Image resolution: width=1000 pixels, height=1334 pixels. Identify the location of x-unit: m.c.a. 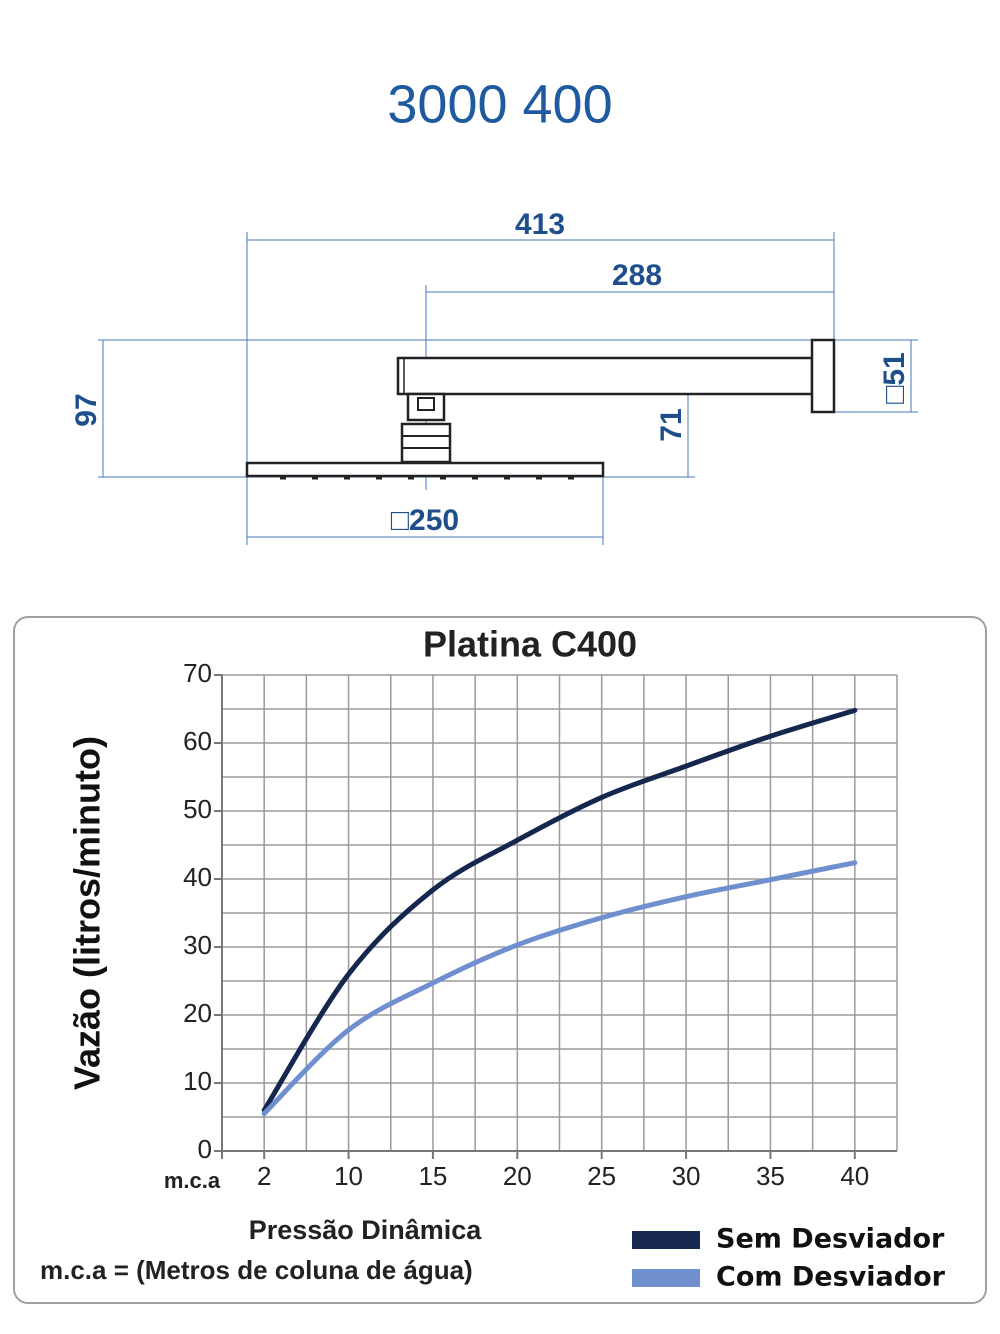
(192, 1180).